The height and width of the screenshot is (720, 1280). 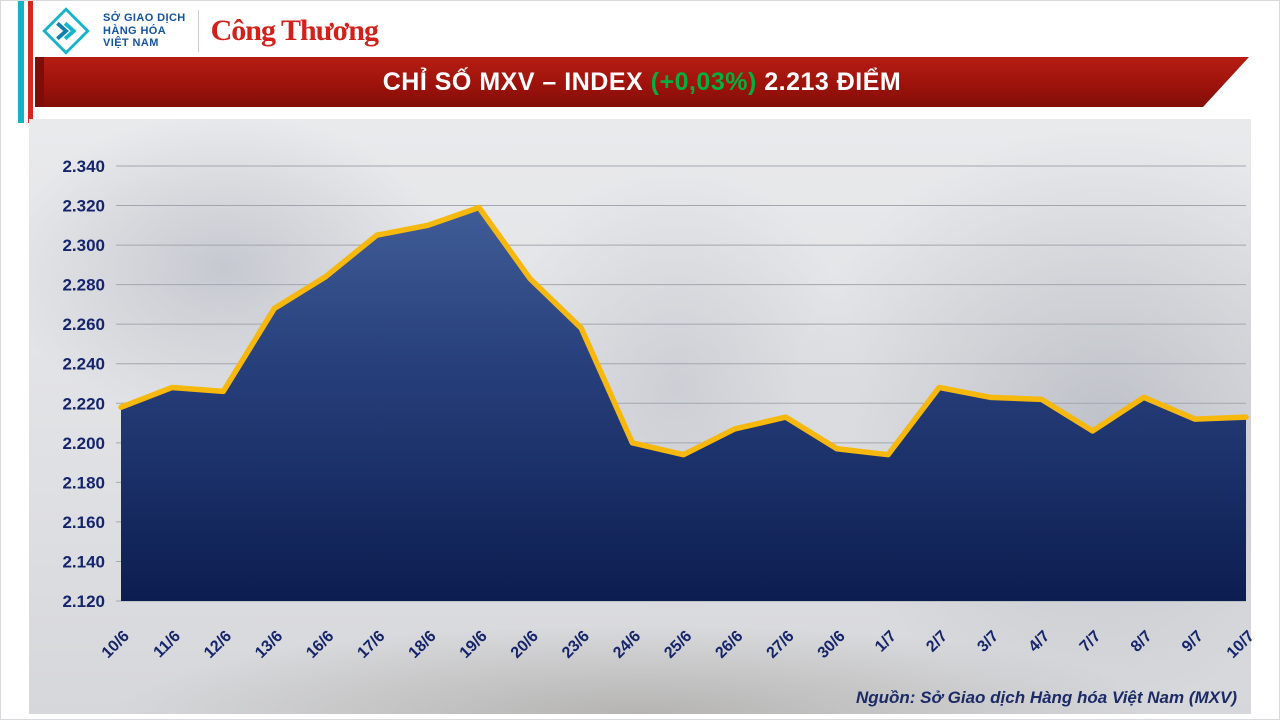 I want to click on left-accent-stripe-teal, so click(x=21, y=62).